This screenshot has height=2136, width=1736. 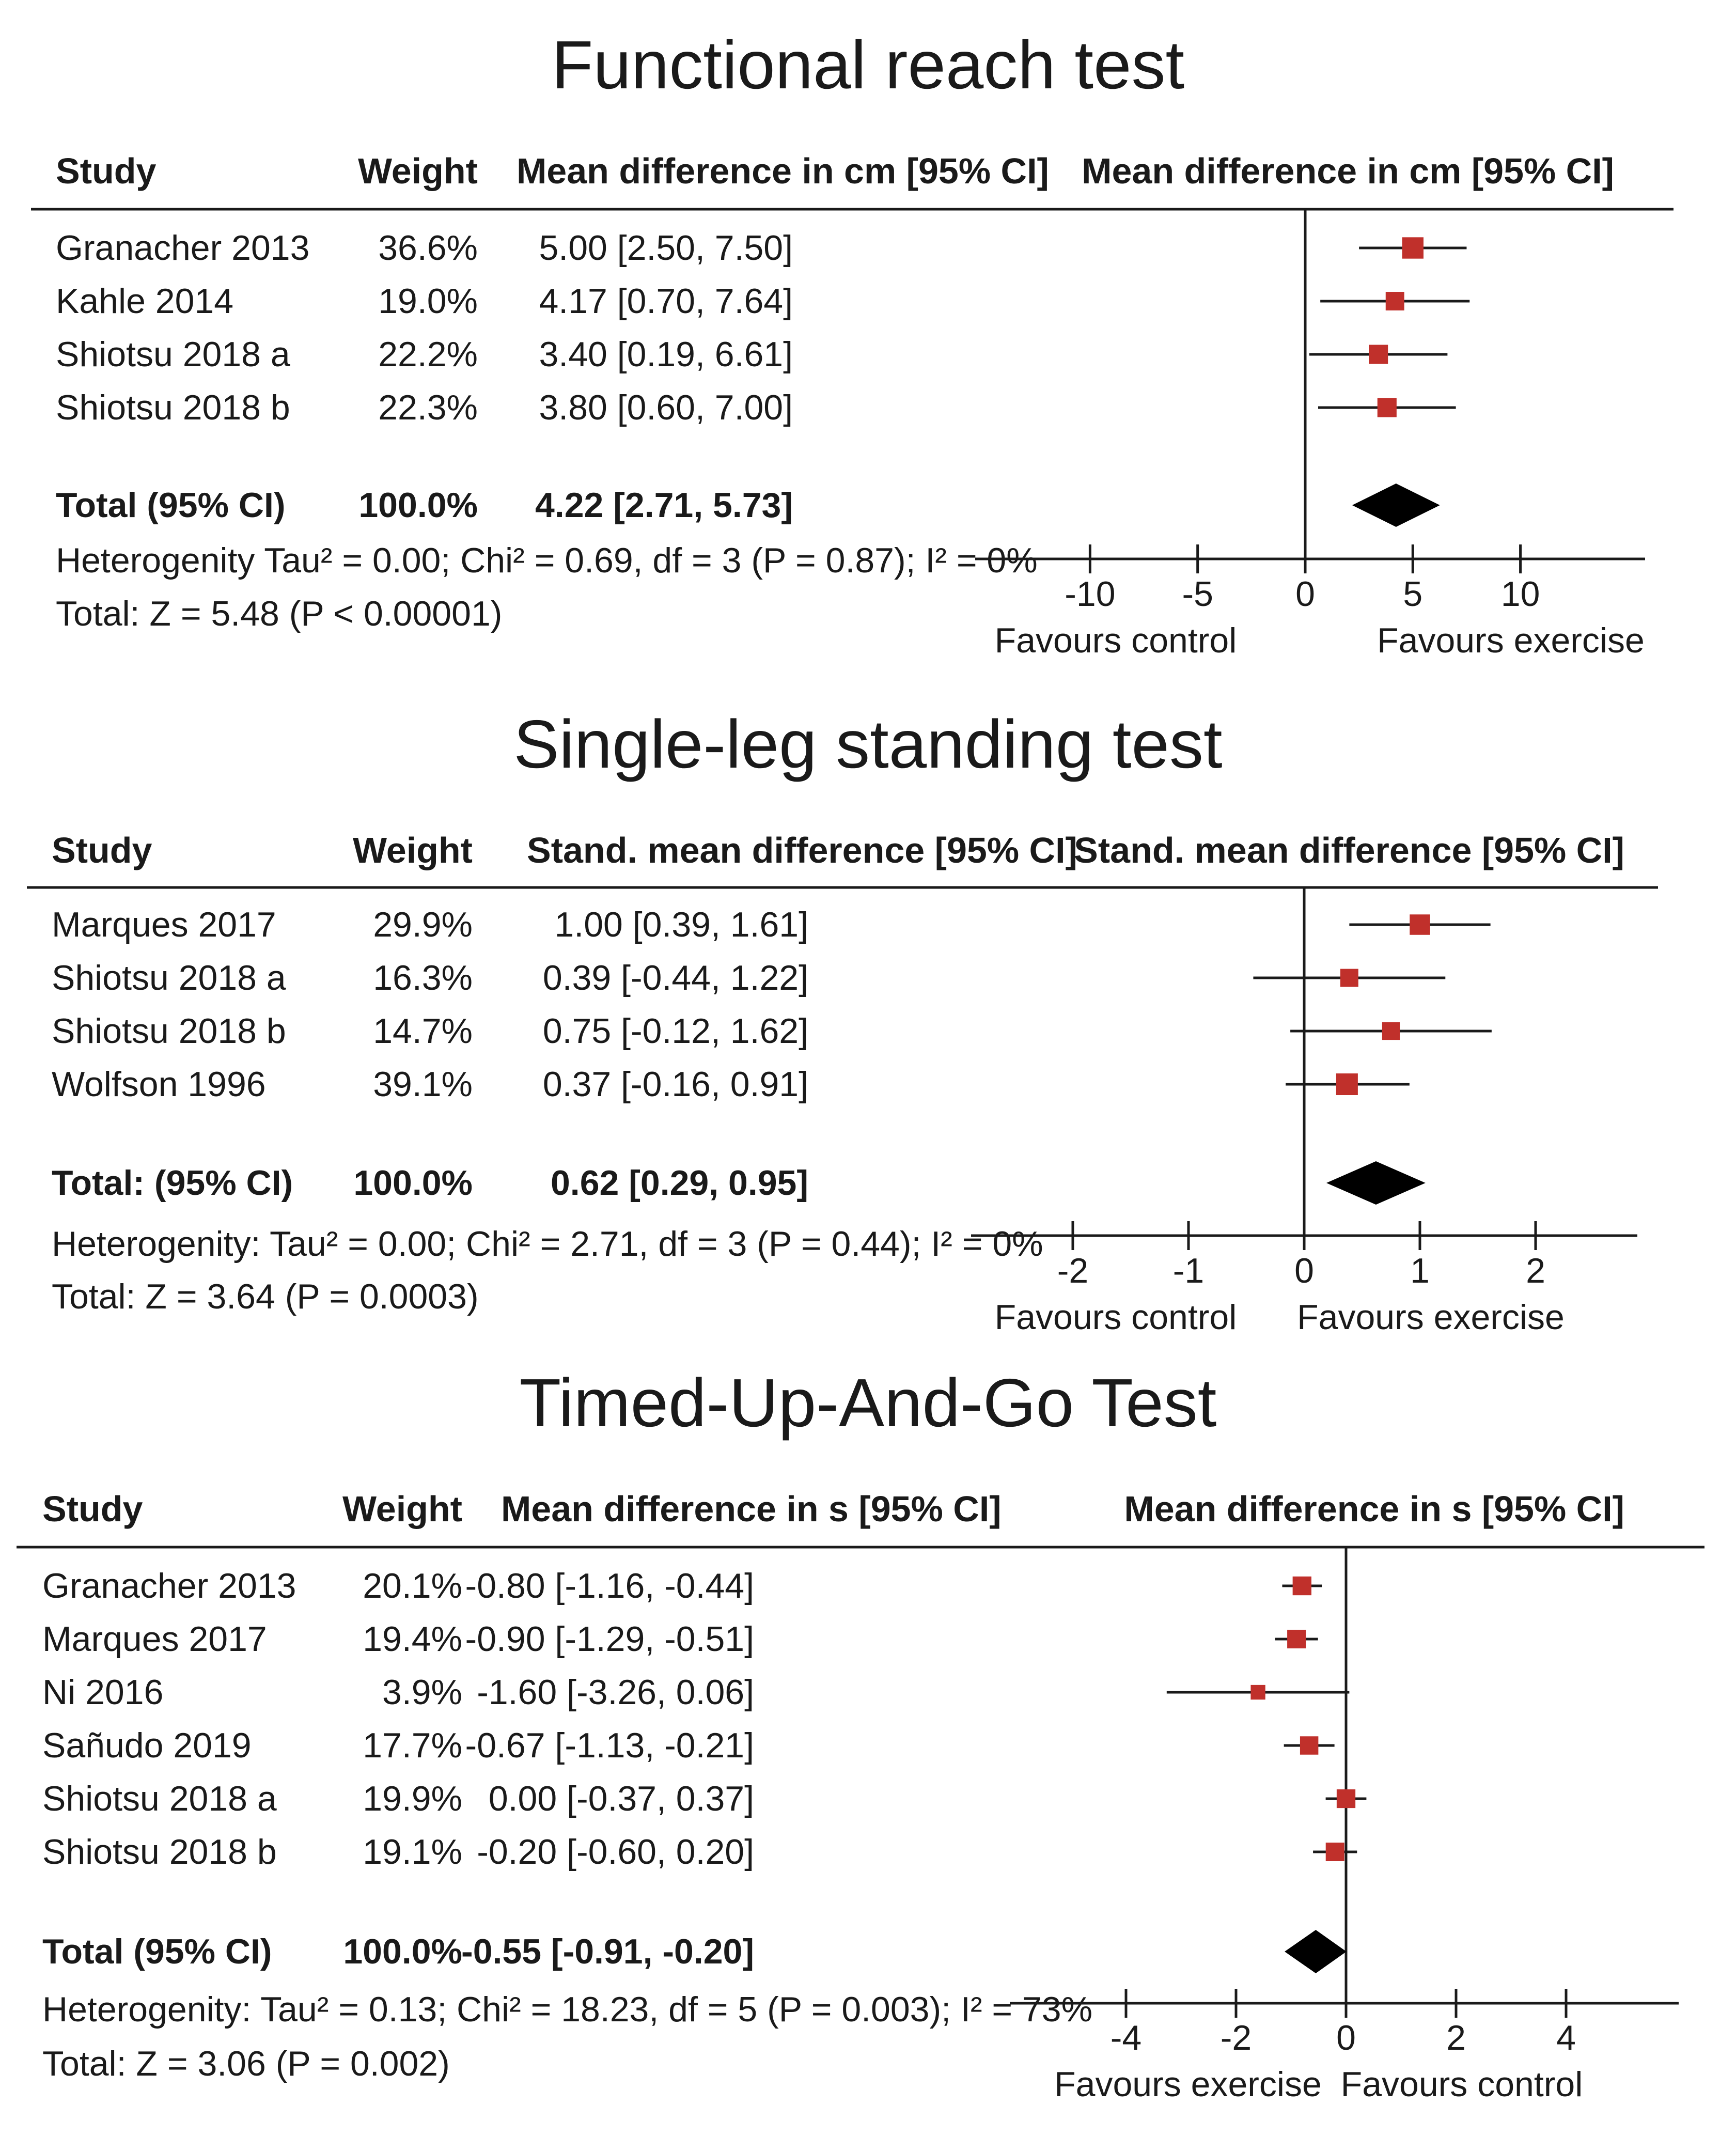 I want to click on overall-effect-text: Total: Z = 3.06 (P = 0.002), so click(x=246, y=2063).